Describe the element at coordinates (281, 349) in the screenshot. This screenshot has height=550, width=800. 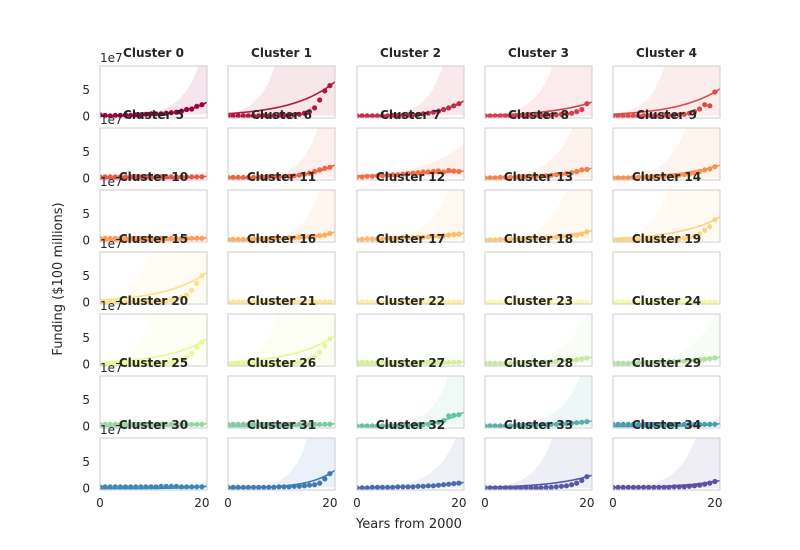
I see `fit-line` at that location.